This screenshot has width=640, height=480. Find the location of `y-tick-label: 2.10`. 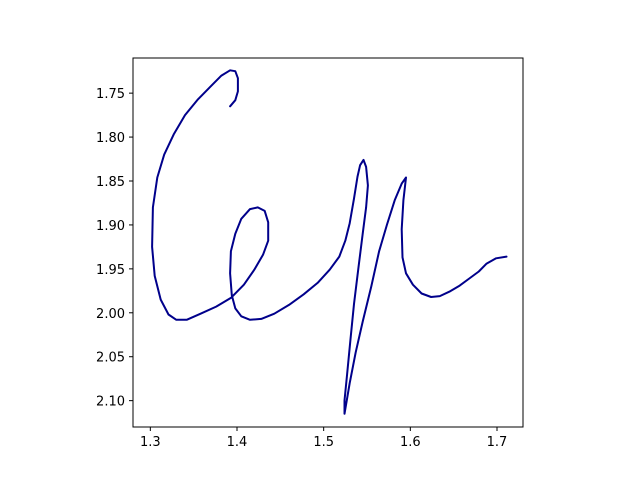

y-tick-label: 2.10 is located at coordinates (110, 402).